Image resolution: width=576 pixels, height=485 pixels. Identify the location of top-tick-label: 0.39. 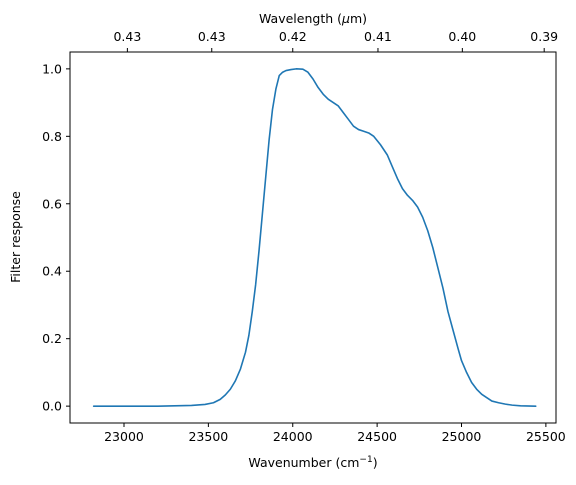
(544, 36).